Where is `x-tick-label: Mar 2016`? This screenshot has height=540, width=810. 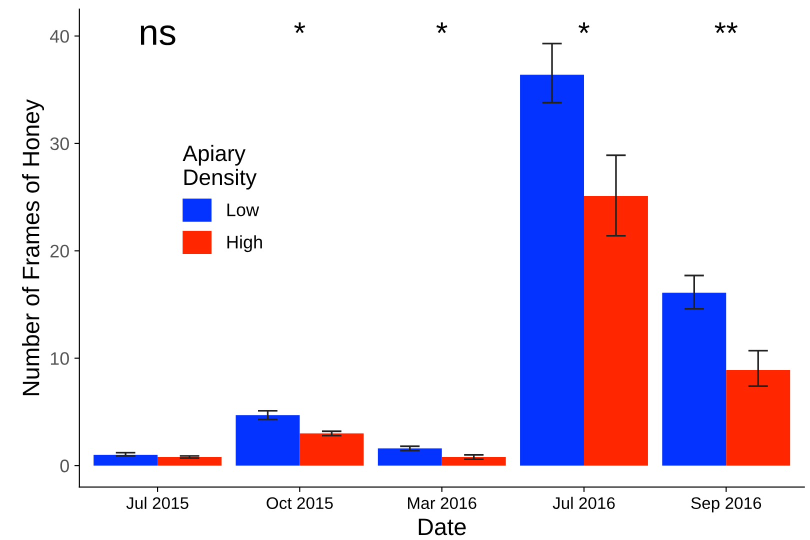 x-tick-label: Mar 2016 is located at coordinates (442, 503).